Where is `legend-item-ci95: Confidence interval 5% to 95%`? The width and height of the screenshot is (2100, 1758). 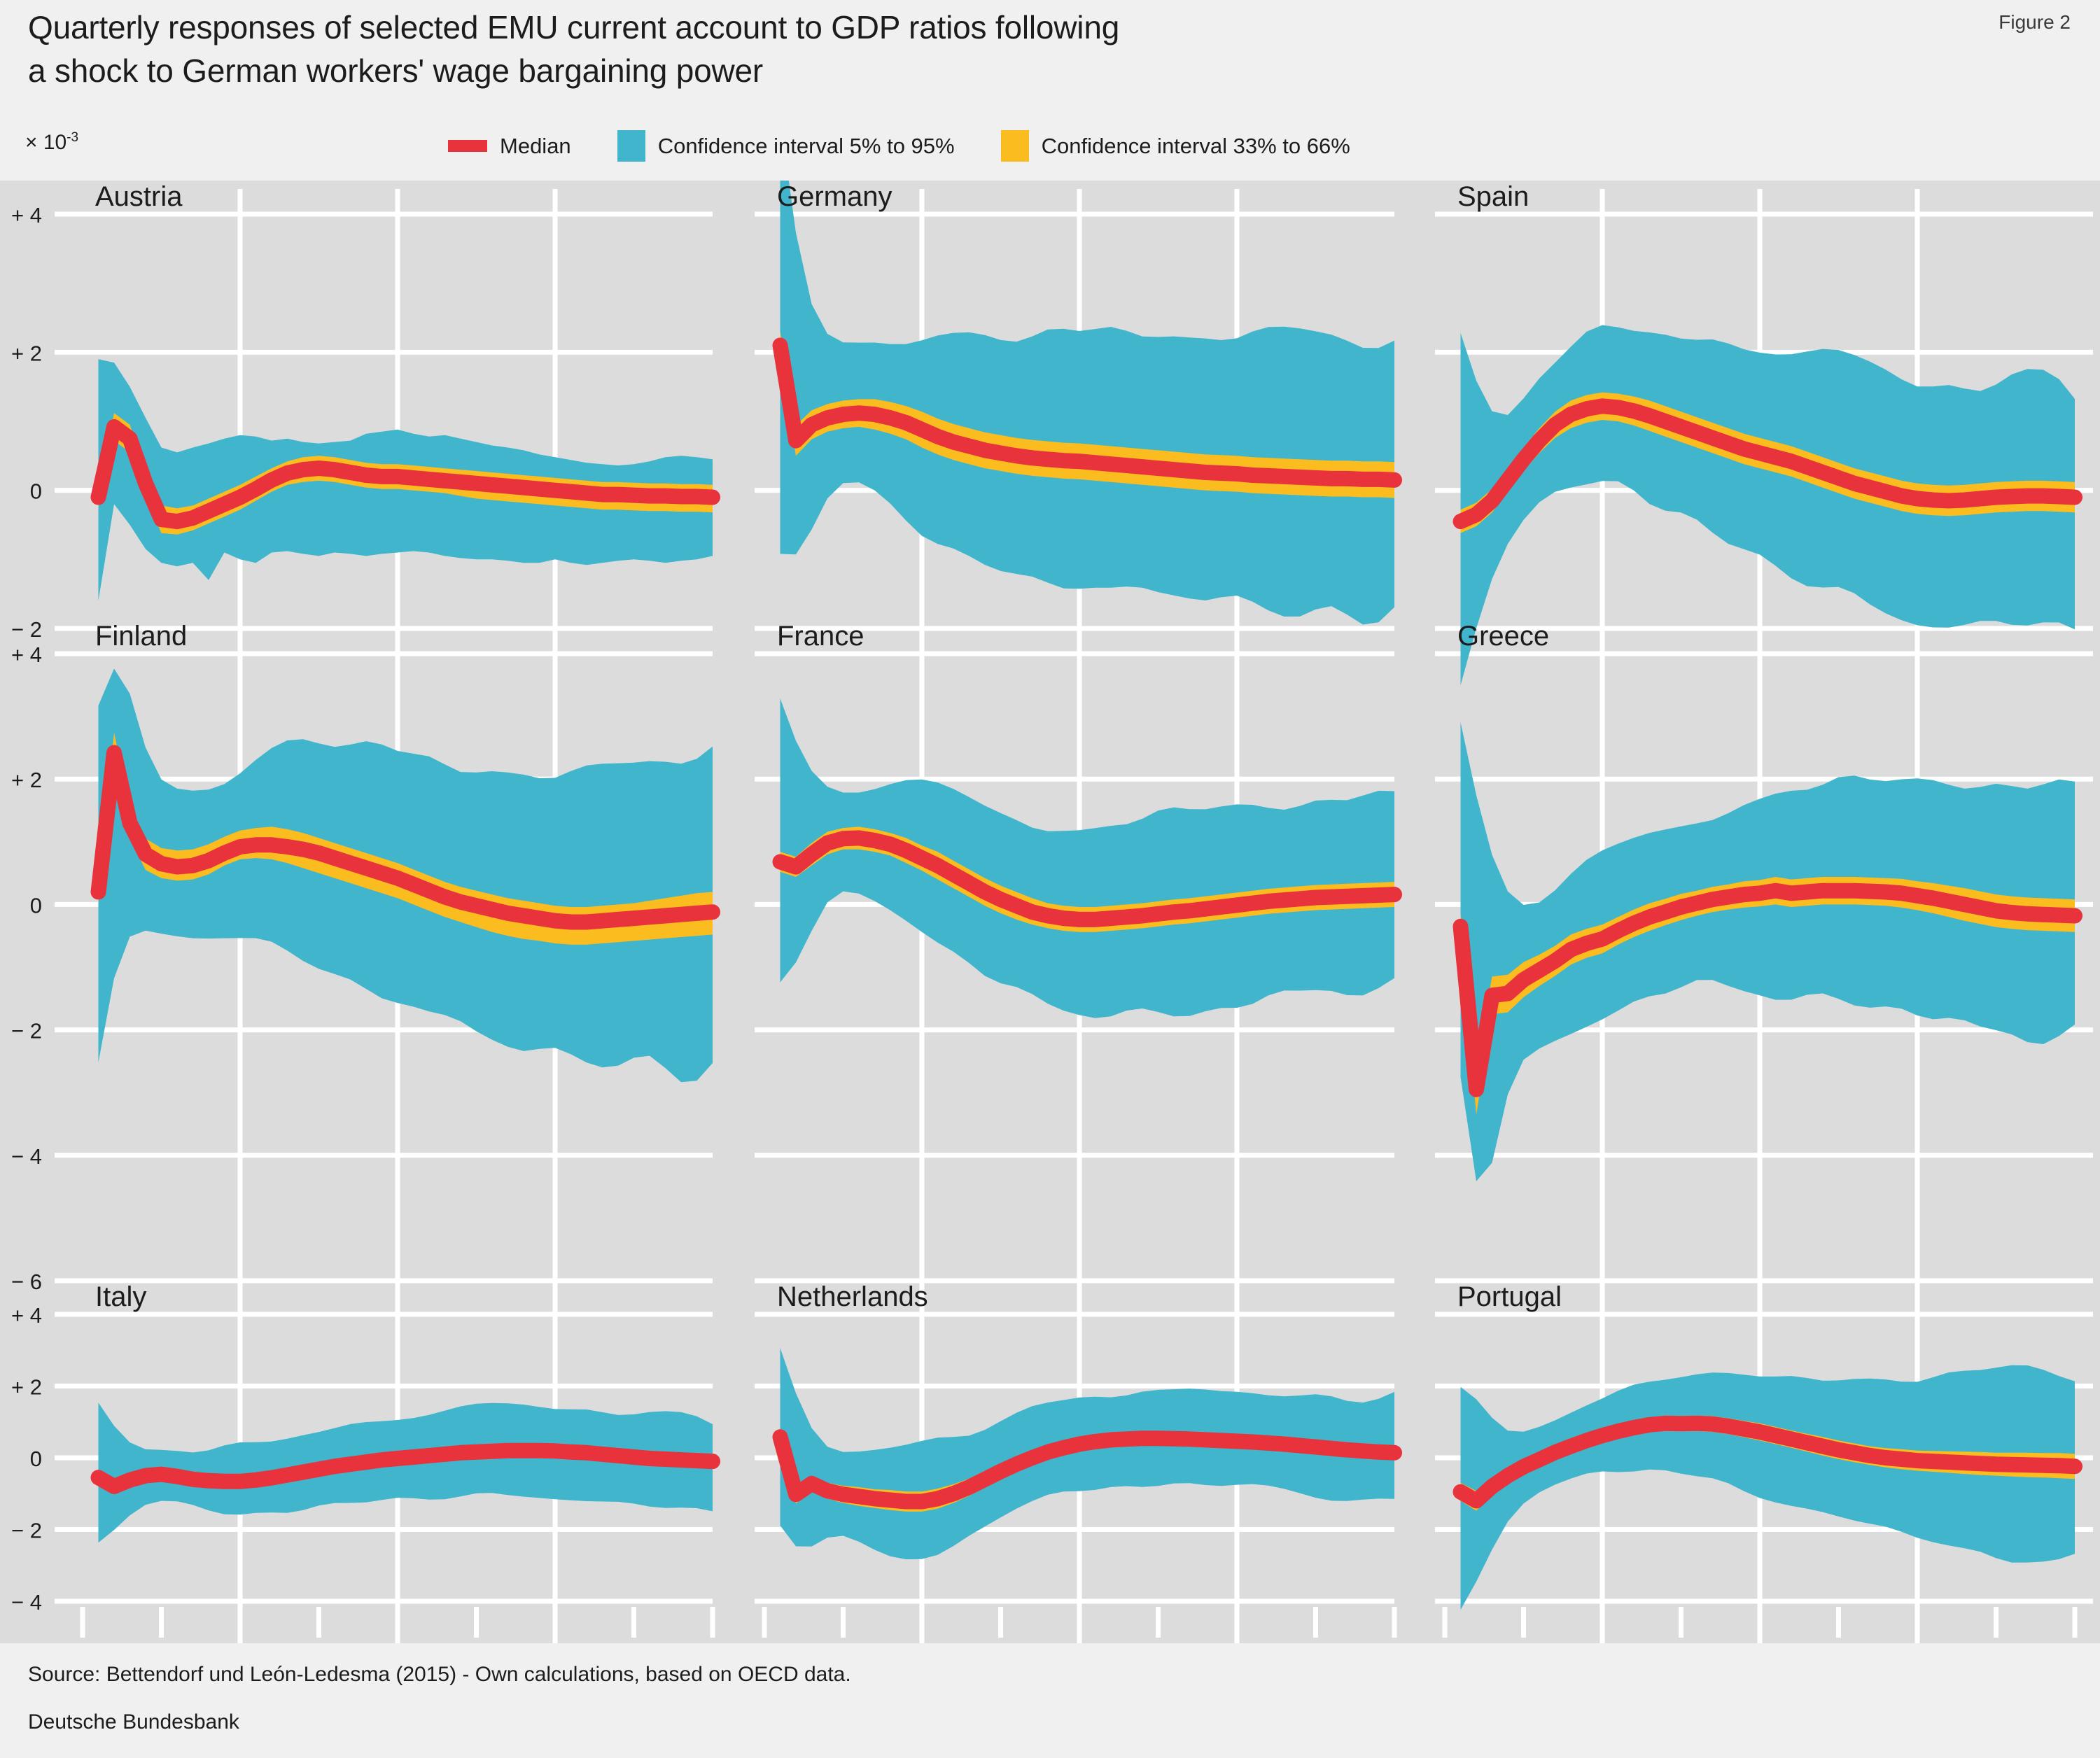
legend-item-ci95: Confidence interval 5% to 95% is located at coordinates (786, 146).